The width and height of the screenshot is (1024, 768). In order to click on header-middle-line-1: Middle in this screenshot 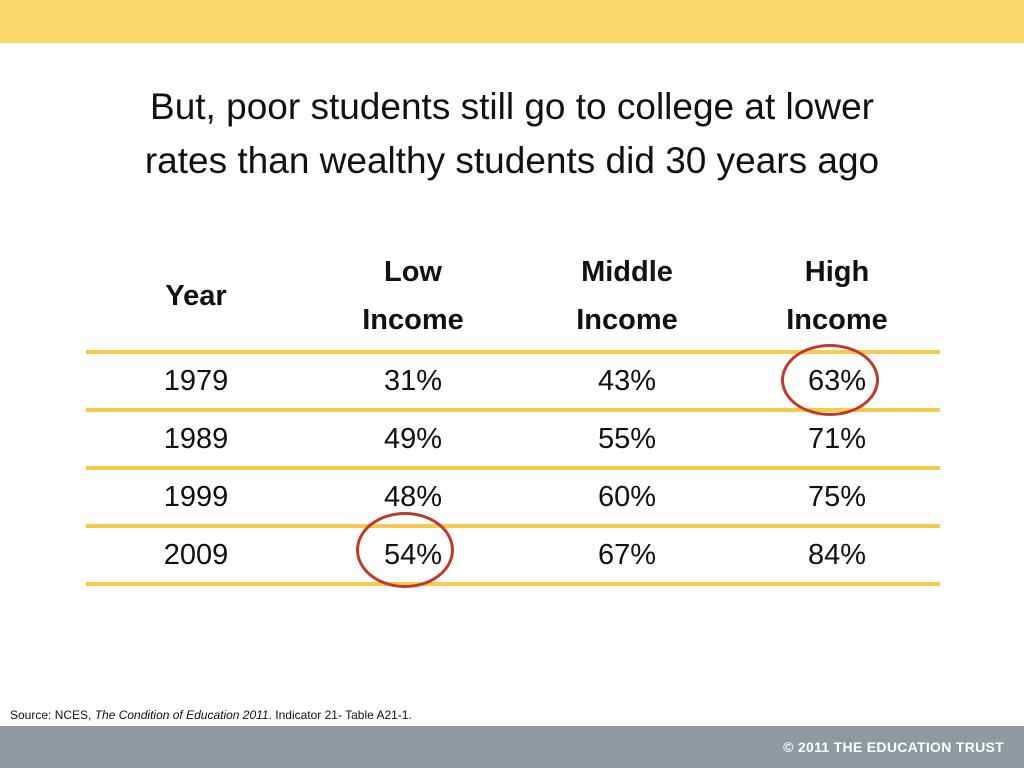, I will do `click(627, 272)`.